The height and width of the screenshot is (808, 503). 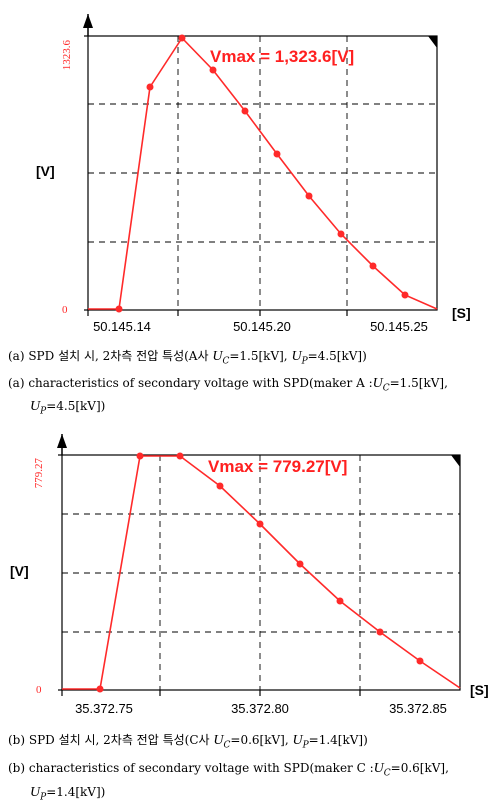 What do you see at coordinates (277, 466) in the screenshot?
I see `vmax-annotation: Vmax = 779.27[V]` at bounding box center [277, 466].